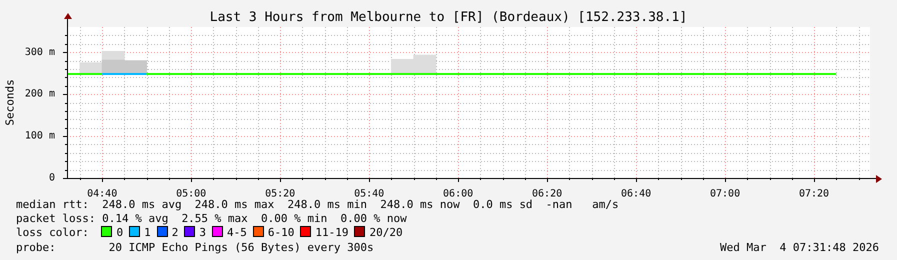 Image resolution: width=897 pixels, height=260 pixels. Describe the element at coordinates (458, 194) in the screenshot. I see `x-tick-label: 06:00` at that location.